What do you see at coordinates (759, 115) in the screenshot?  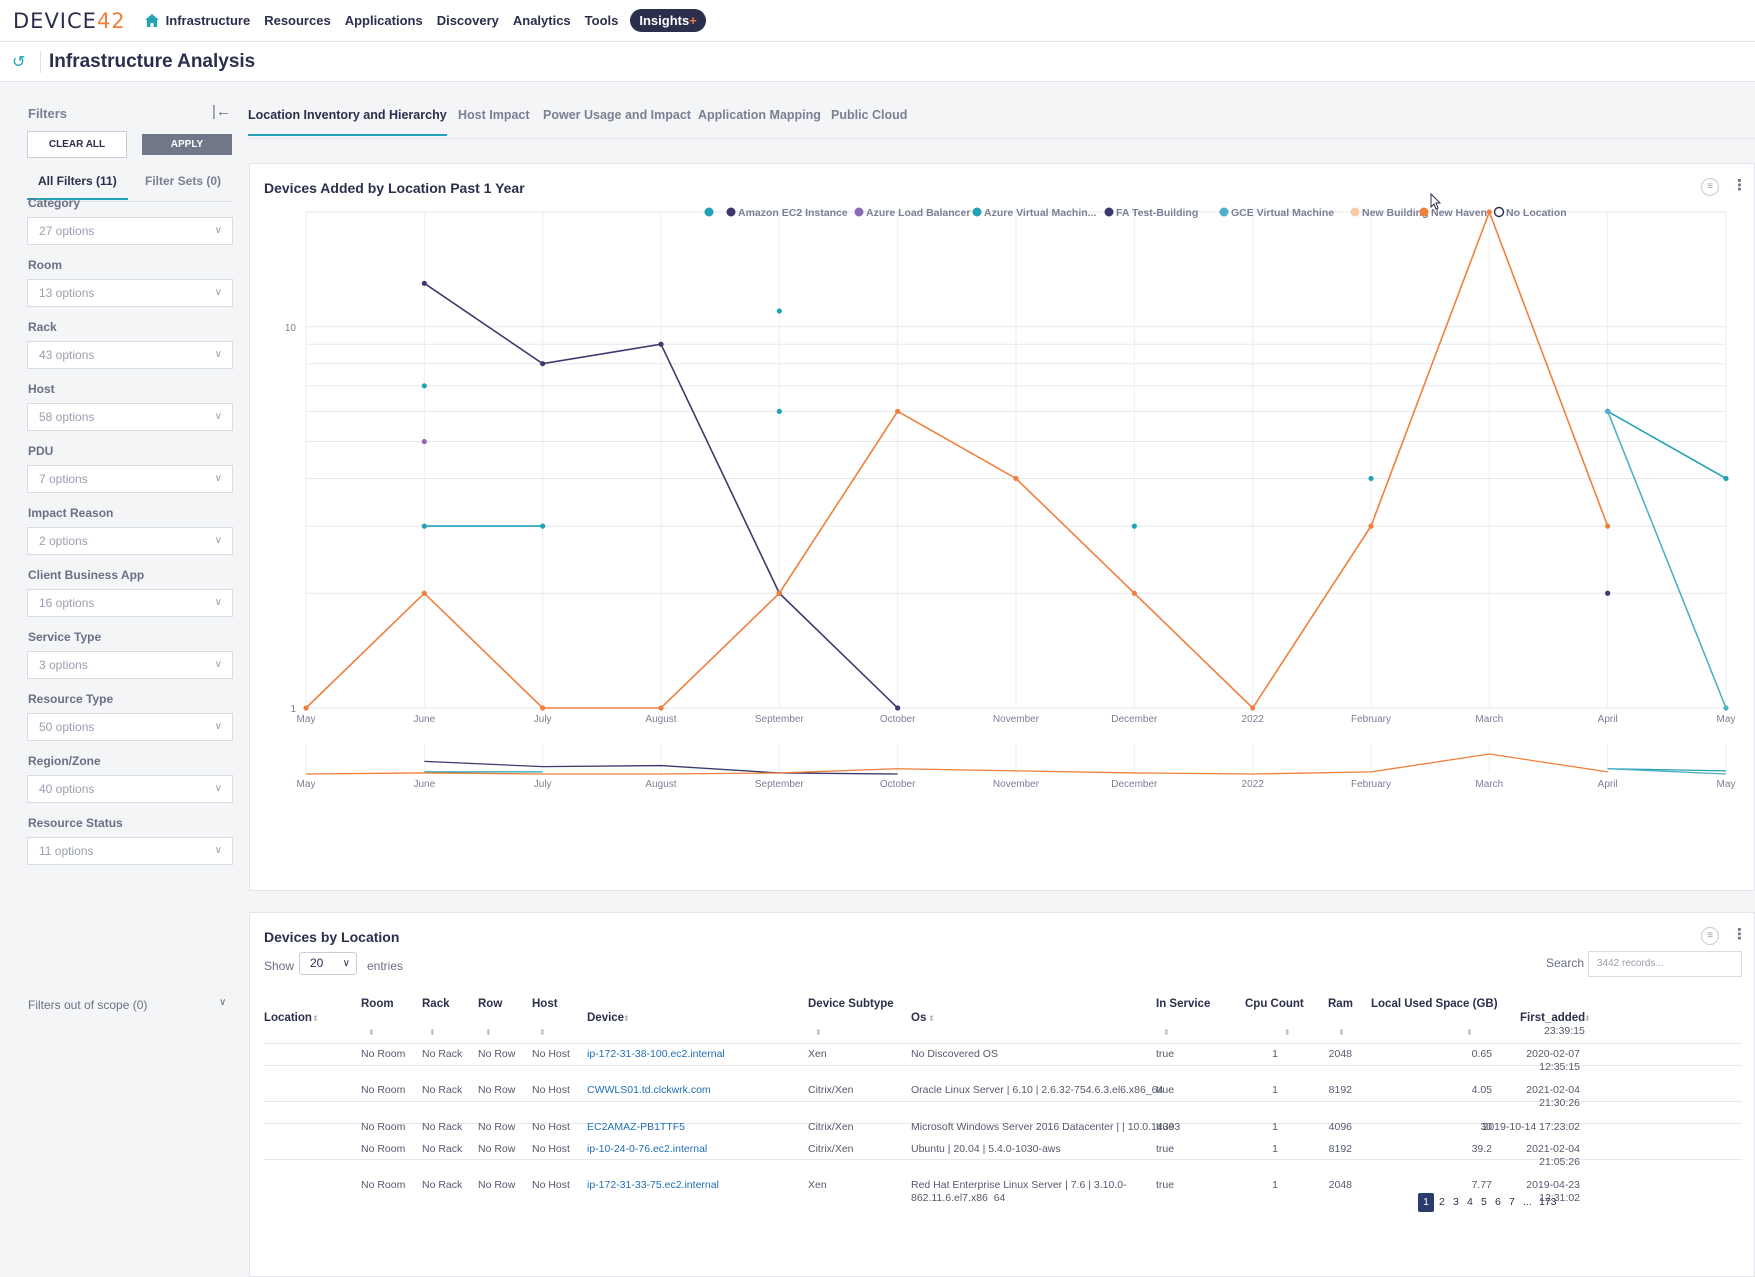 I see `tab-application-mapping: Application Mapping` at bounding box center [759, 115].